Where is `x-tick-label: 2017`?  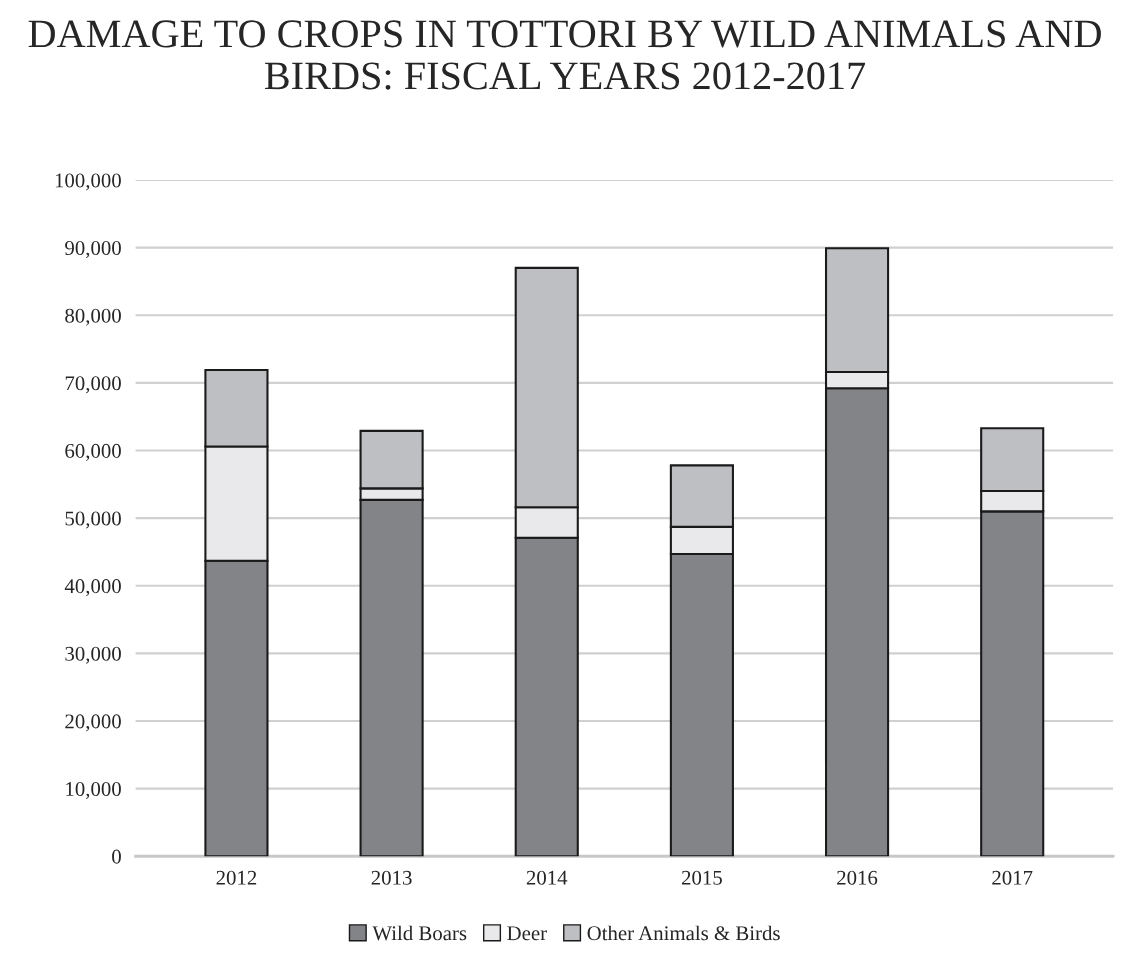 x-tick-label: 2017 is located at coordinates (1012, 877).